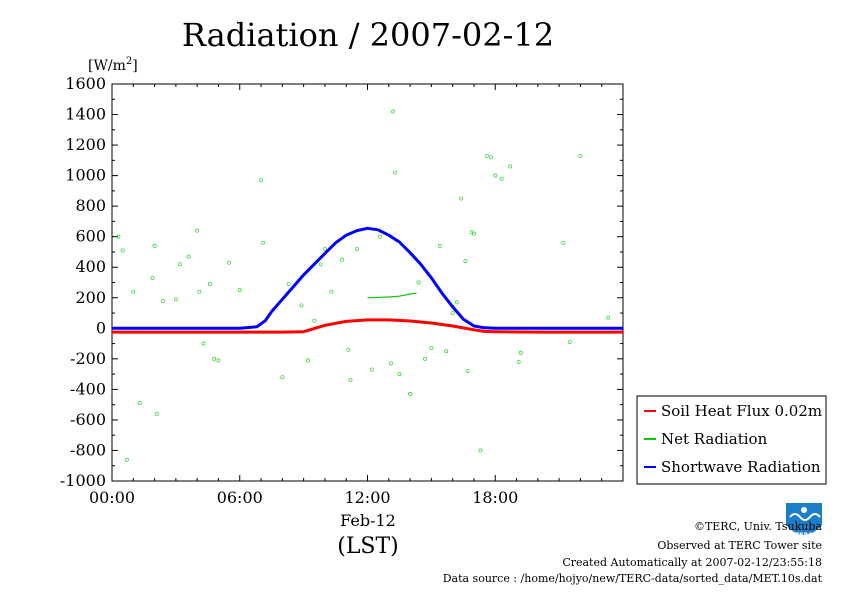  What do you see at coordinates (367, 326) in the screenshot?
I see `soil-heat-flux-line` at bounding box center [367, 326].